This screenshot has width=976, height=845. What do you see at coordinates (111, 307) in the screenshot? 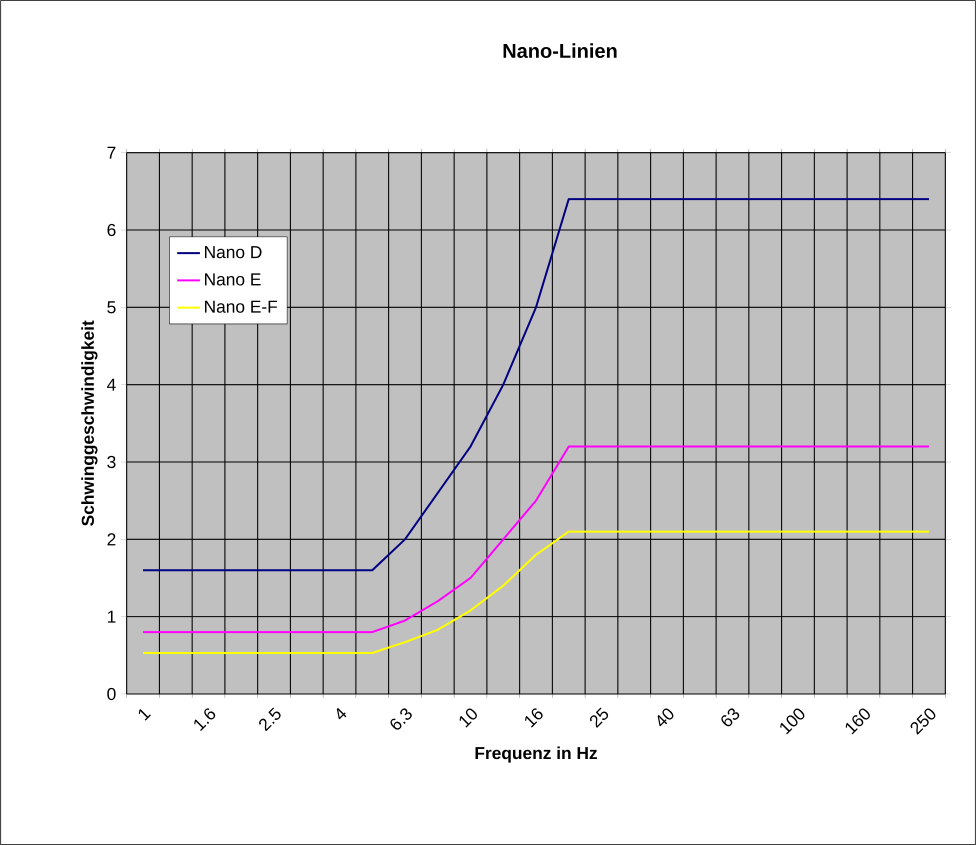
I see `y-tick-label: 5` at bounding box center [111, 307].